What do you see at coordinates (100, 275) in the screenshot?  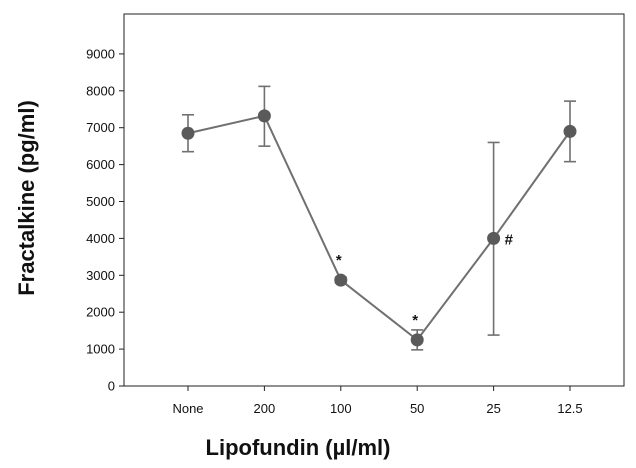 I see `y-tick-label: 3000` at bounding box center [100, 275].